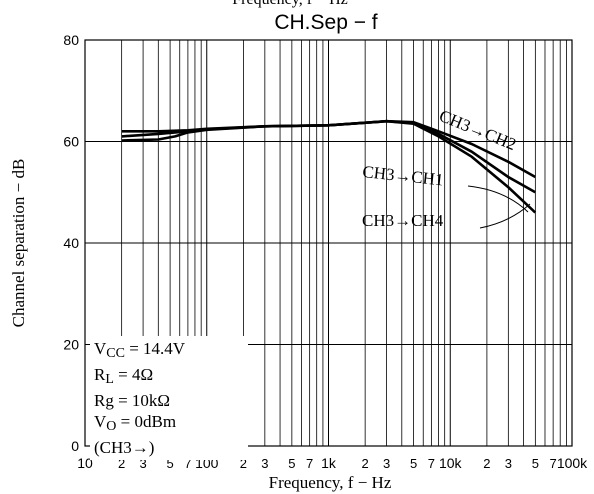  I want to click on x-axis-label: Frequency, f − Hz, so click(330, 482).